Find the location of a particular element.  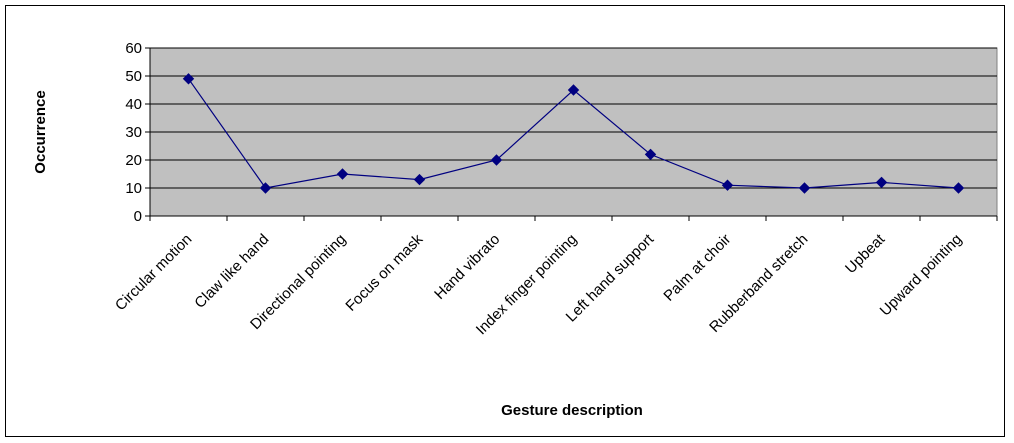

y-tick-label: 30 is located at coordinates (133, 132).